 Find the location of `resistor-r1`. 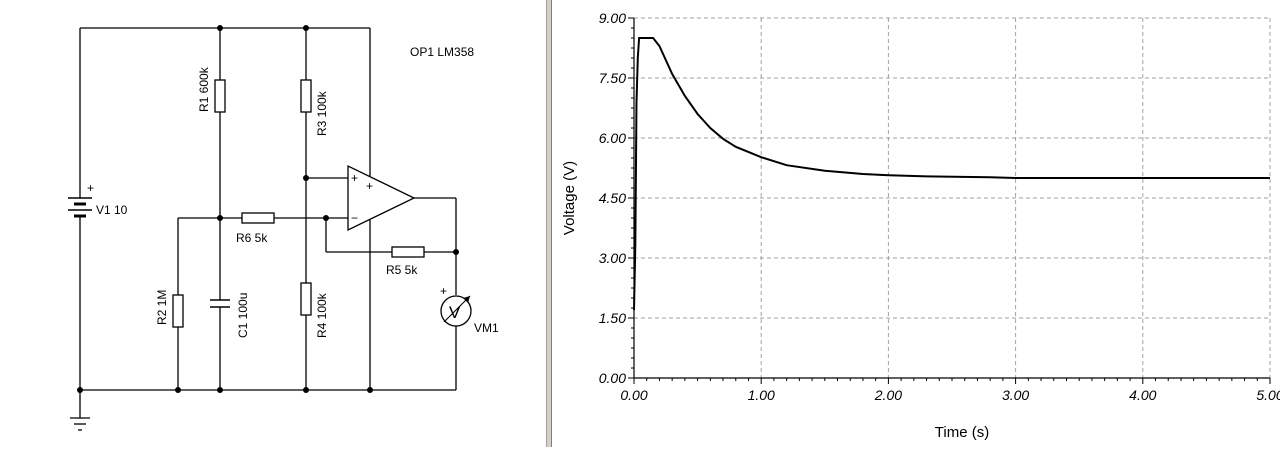

resistor-r1 is located at coordinates (220, 96).